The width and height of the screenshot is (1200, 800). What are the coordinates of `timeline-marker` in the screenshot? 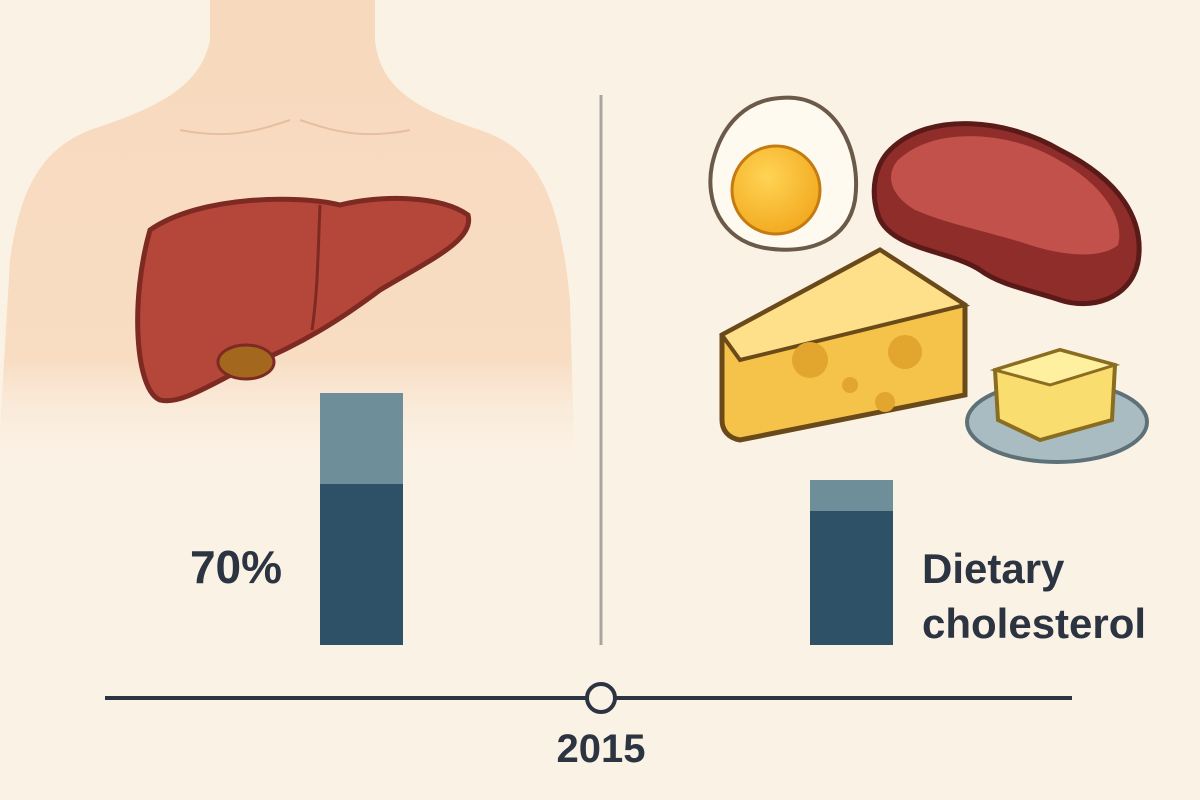 It's located at (601, 698).